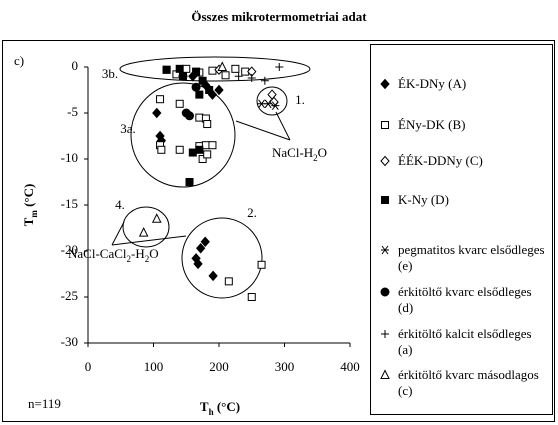 The width and height of the screenshot is (558, 425). What do you see at coordinates (69, 341) in the screenshot?
I see `y-tick-label: -30` at bounding box center [69, 341].